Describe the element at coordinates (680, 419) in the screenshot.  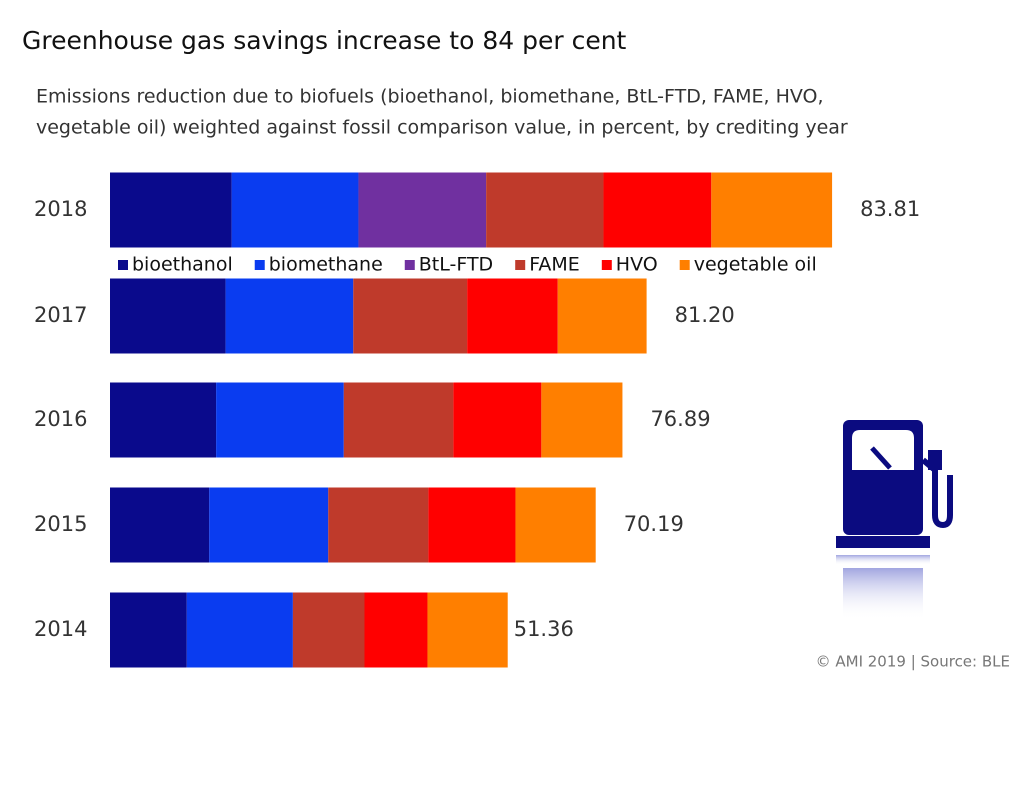
I see `total-label: 76.89` at that location.